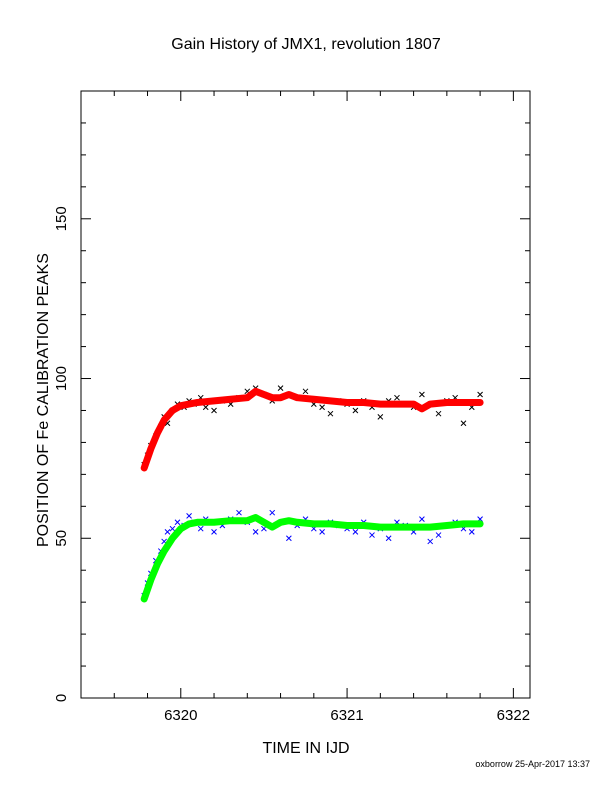 The height and width of the screenshot is (792, 612). Describe the element at coordinates (513, 715) in the screenshot. I see `x-tick-label: 6322` at that location.